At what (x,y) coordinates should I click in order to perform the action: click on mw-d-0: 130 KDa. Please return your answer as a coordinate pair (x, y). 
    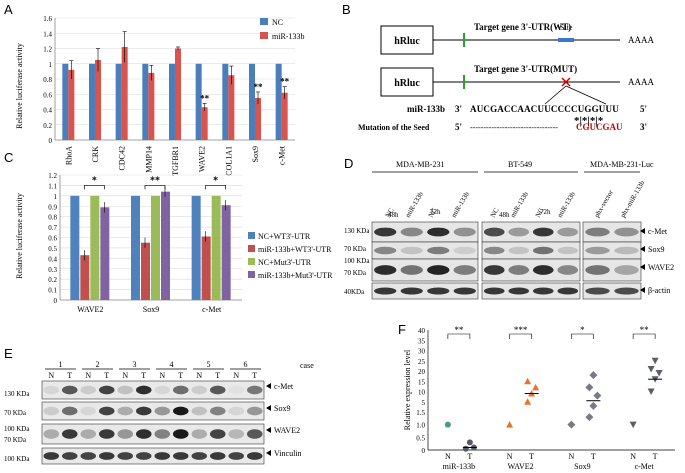
    Looking at the image, I should click on (357, 231).